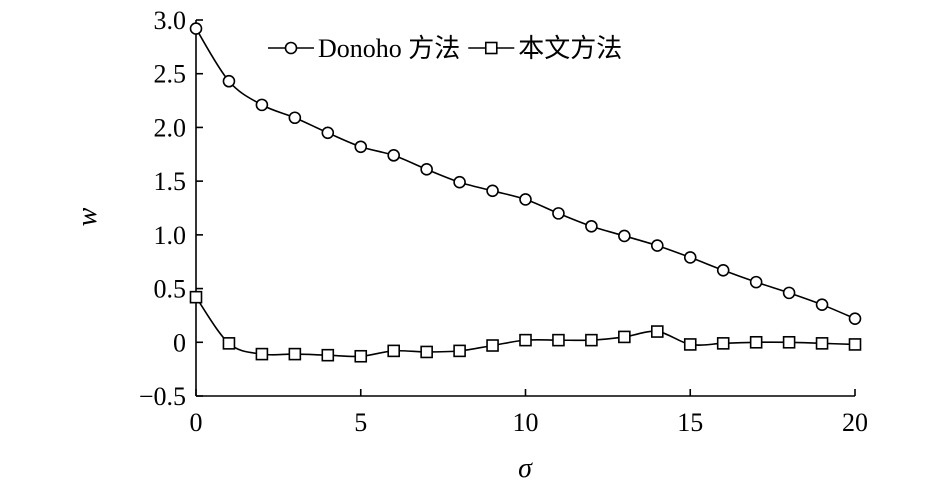  I want to click on legend-item-1: Donoho 方法, so click(364, 48).